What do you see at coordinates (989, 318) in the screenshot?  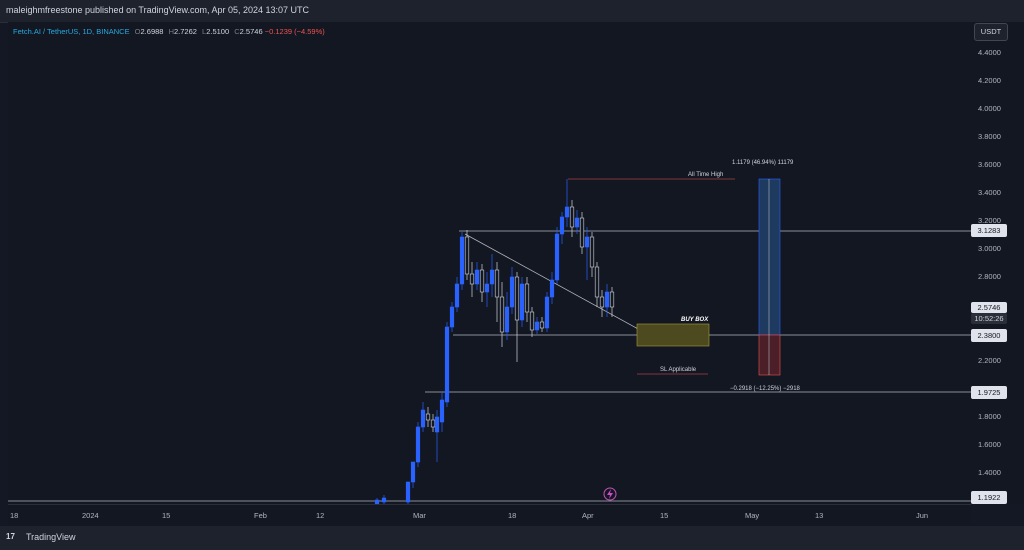 I see `price-tag-countdown: 10:52:26` at bounding box center [989, 318].